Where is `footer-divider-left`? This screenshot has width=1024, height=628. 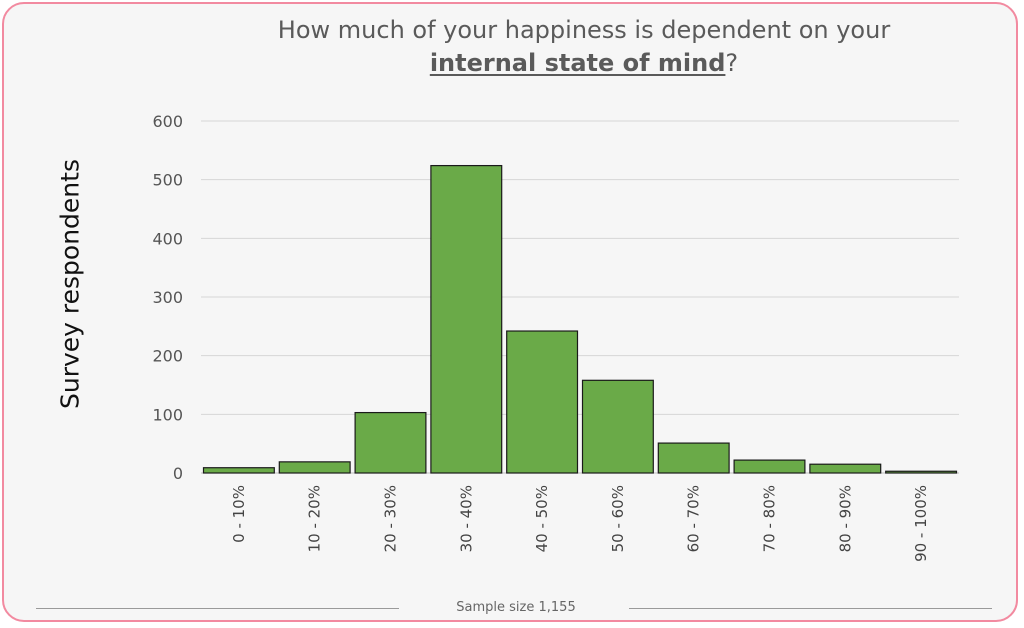 footer-divider-left is located at coordinates (217, 608).